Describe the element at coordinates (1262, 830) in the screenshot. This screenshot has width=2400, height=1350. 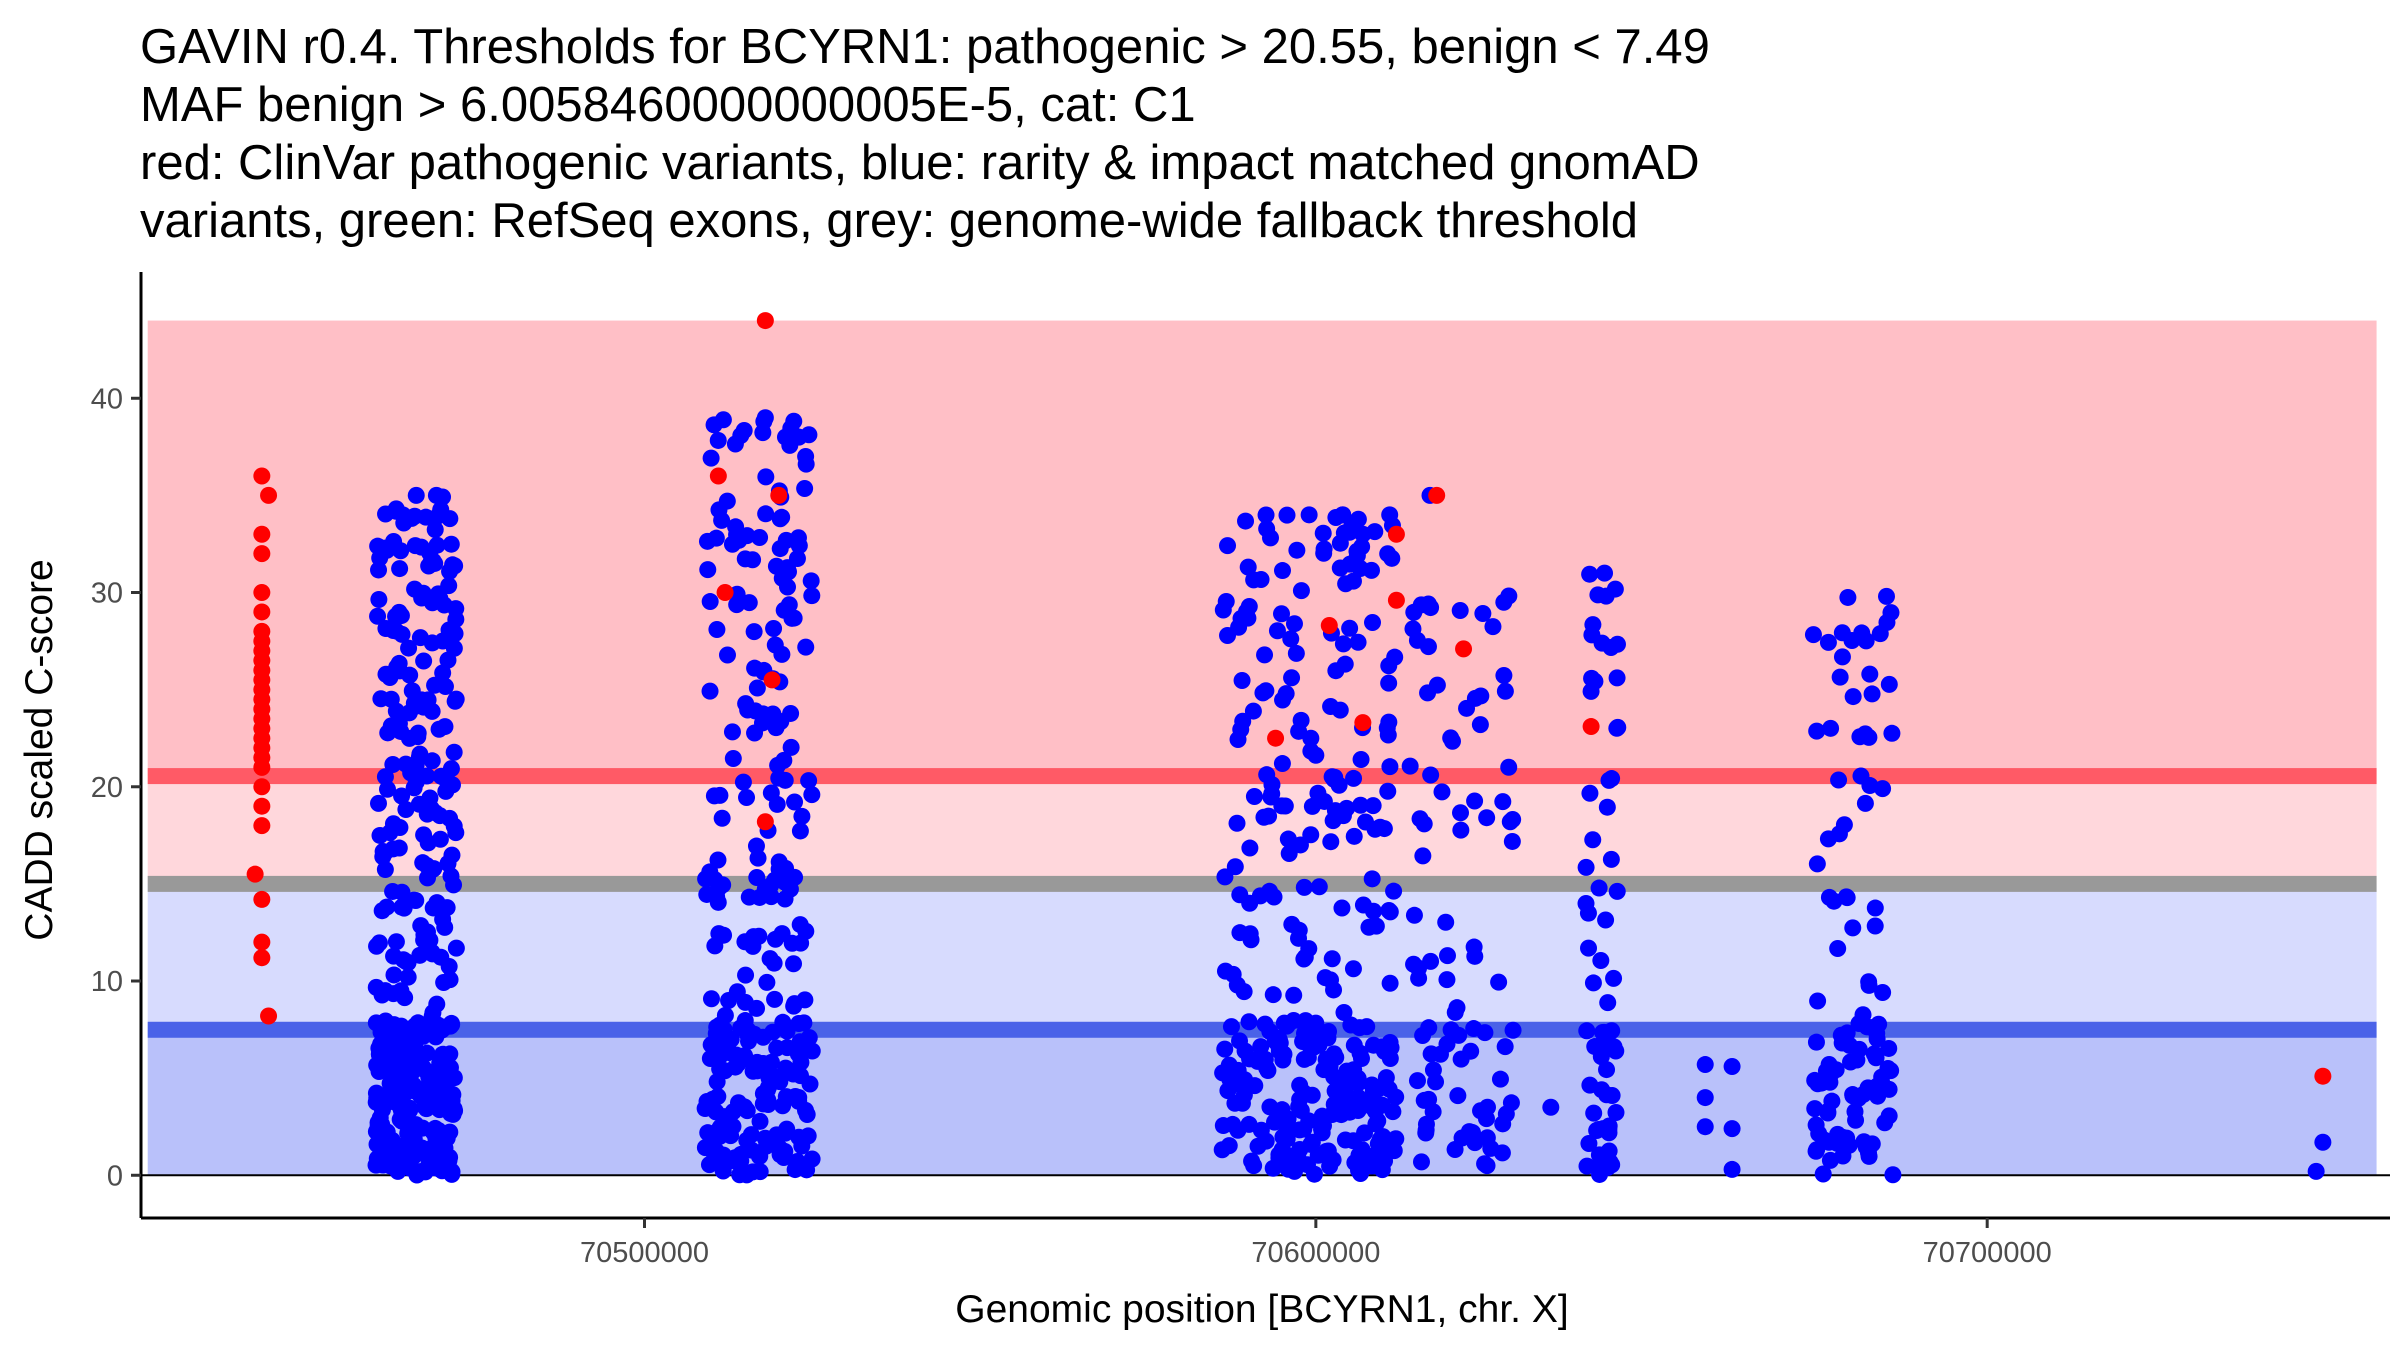
I see `middle-upper-region` at that location.